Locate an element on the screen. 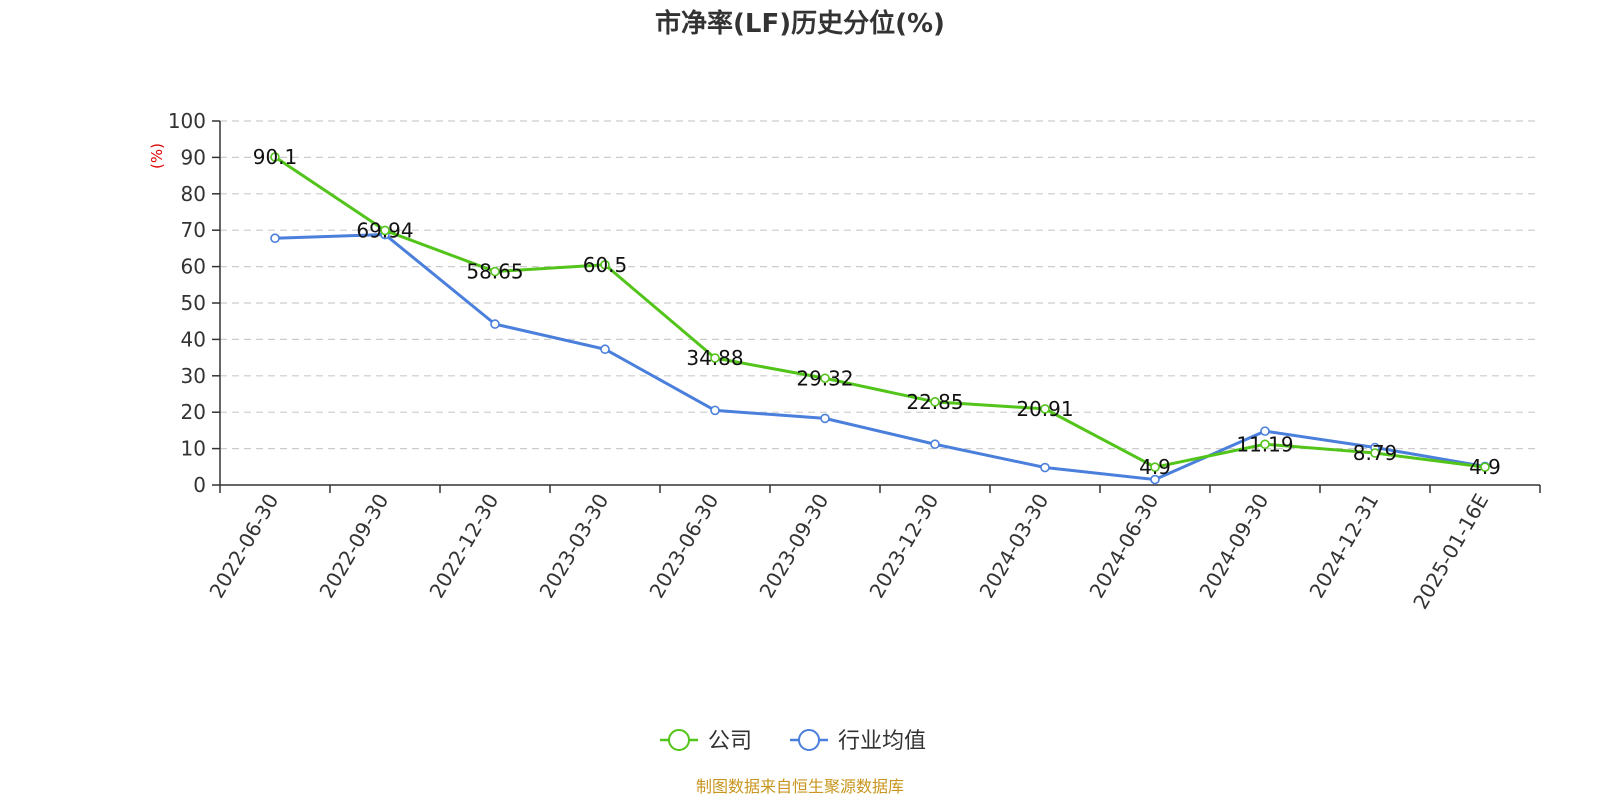  y-tick-label: 30 is located at coordinates (193, 376).